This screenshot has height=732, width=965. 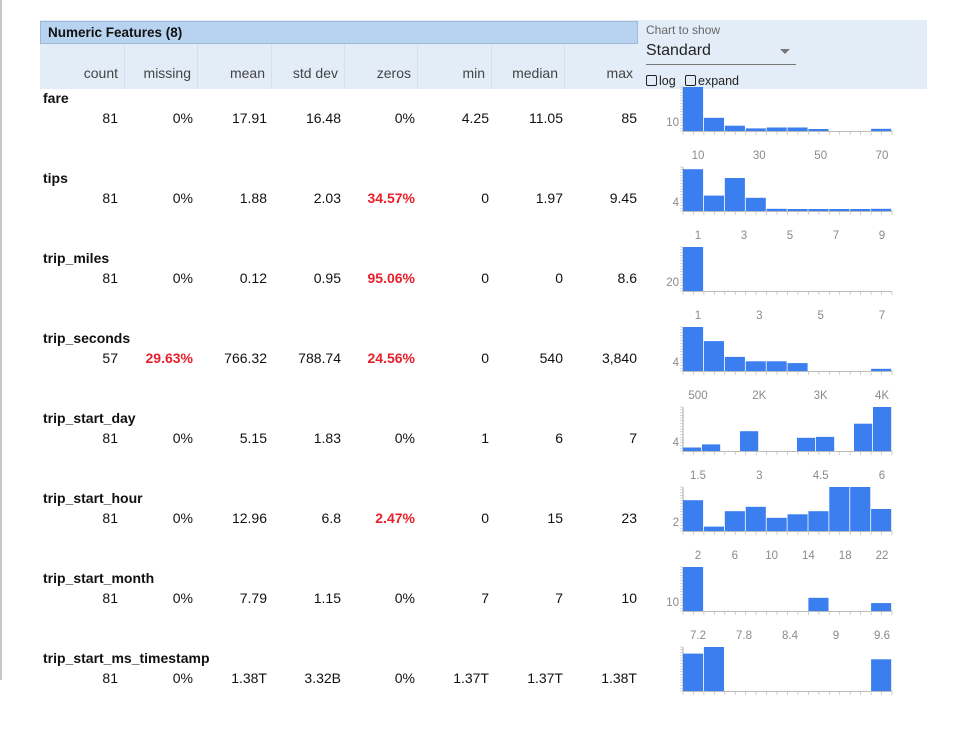 What do you see at coordinates (381, 66) in the screenshot?
I see `col-zeros: zeros` at bounding box center [381, 66].